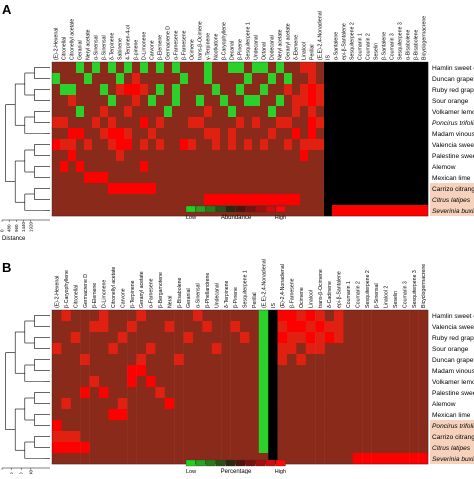  I want to click on row-label: Volkamer lemon, so click(453, 382).